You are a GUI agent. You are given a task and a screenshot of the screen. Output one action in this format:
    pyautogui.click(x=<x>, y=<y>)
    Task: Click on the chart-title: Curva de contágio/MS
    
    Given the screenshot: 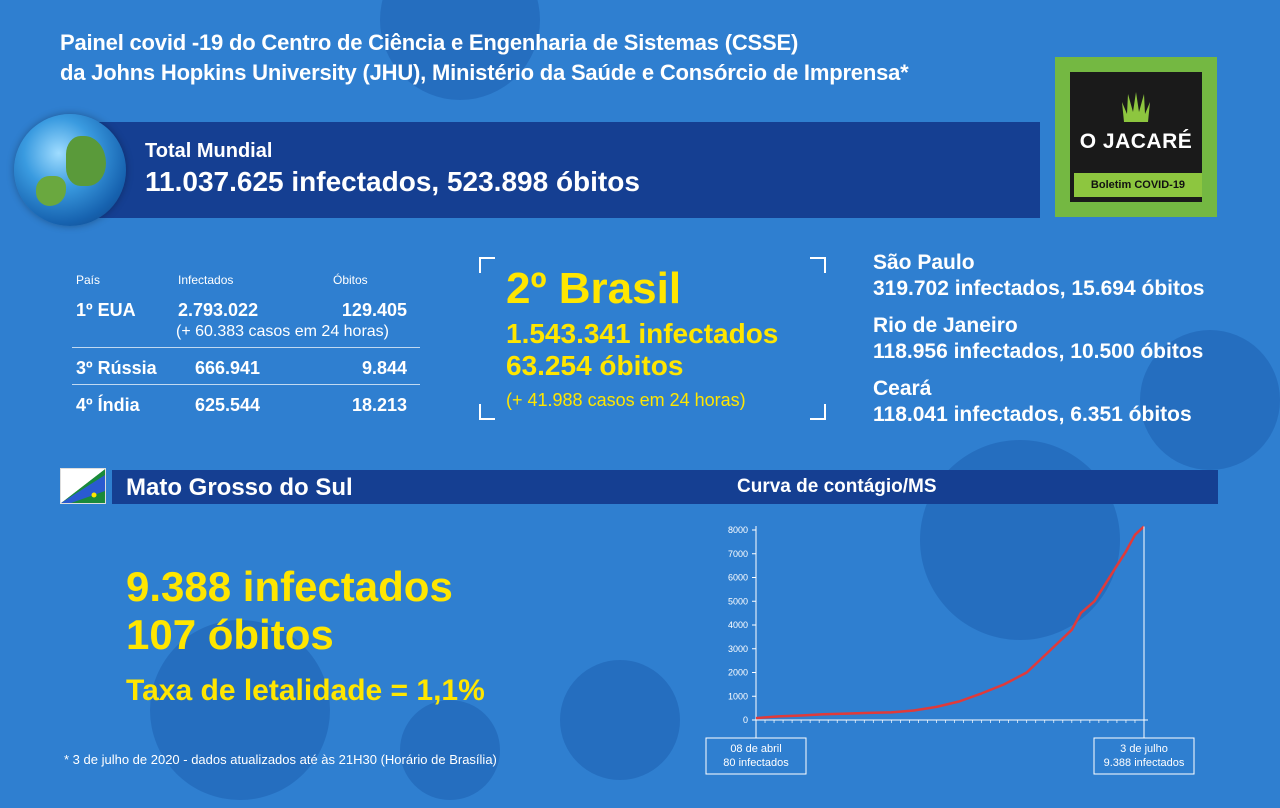 What is the action you would take?
    pyautogui.click(x=837, y=486)
    